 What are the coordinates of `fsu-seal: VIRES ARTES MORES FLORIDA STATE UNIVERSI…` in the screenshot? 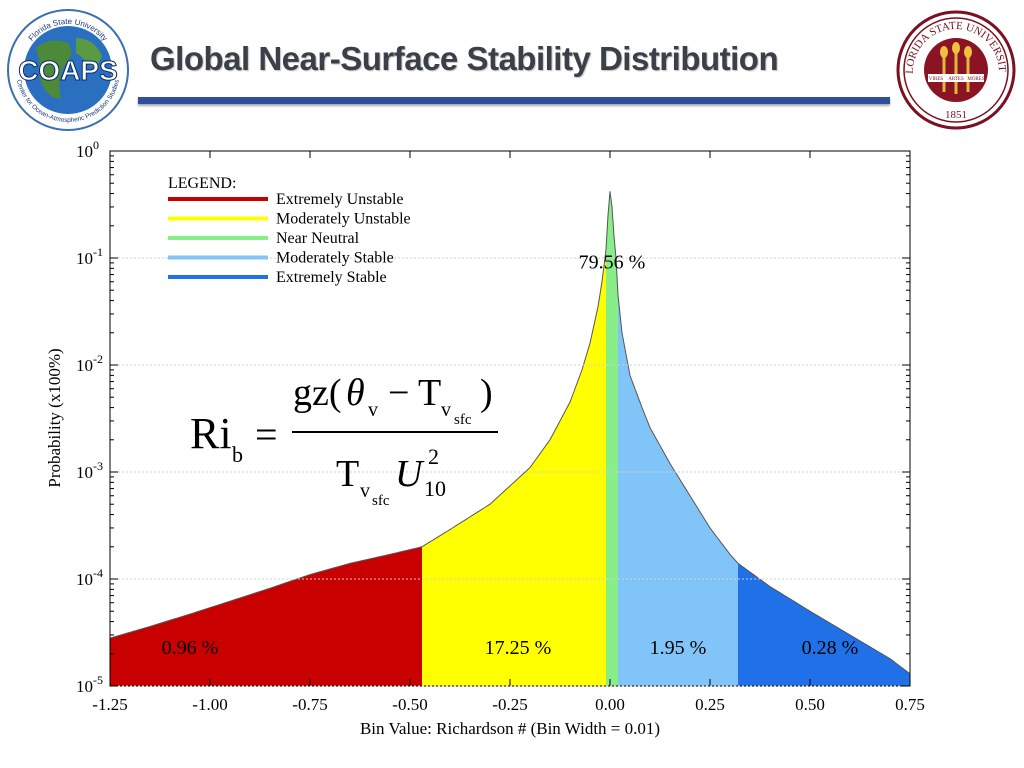 It's located at (954, 68).